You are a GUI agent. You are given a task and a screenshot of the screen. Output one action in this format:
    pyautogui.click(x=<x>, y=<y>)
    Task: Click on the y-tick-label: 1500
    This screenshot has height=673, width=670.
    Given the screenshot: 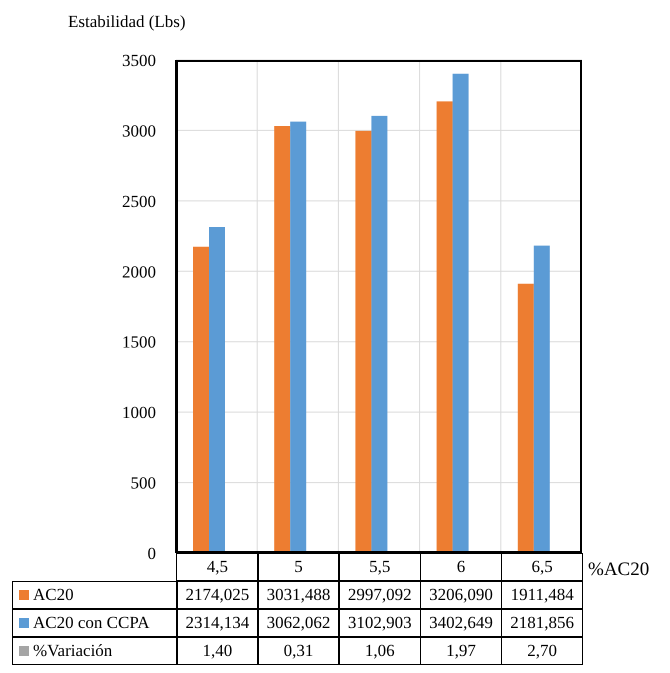 What is the action you would take?
    pyautogui.click(x=139, y=342)
    